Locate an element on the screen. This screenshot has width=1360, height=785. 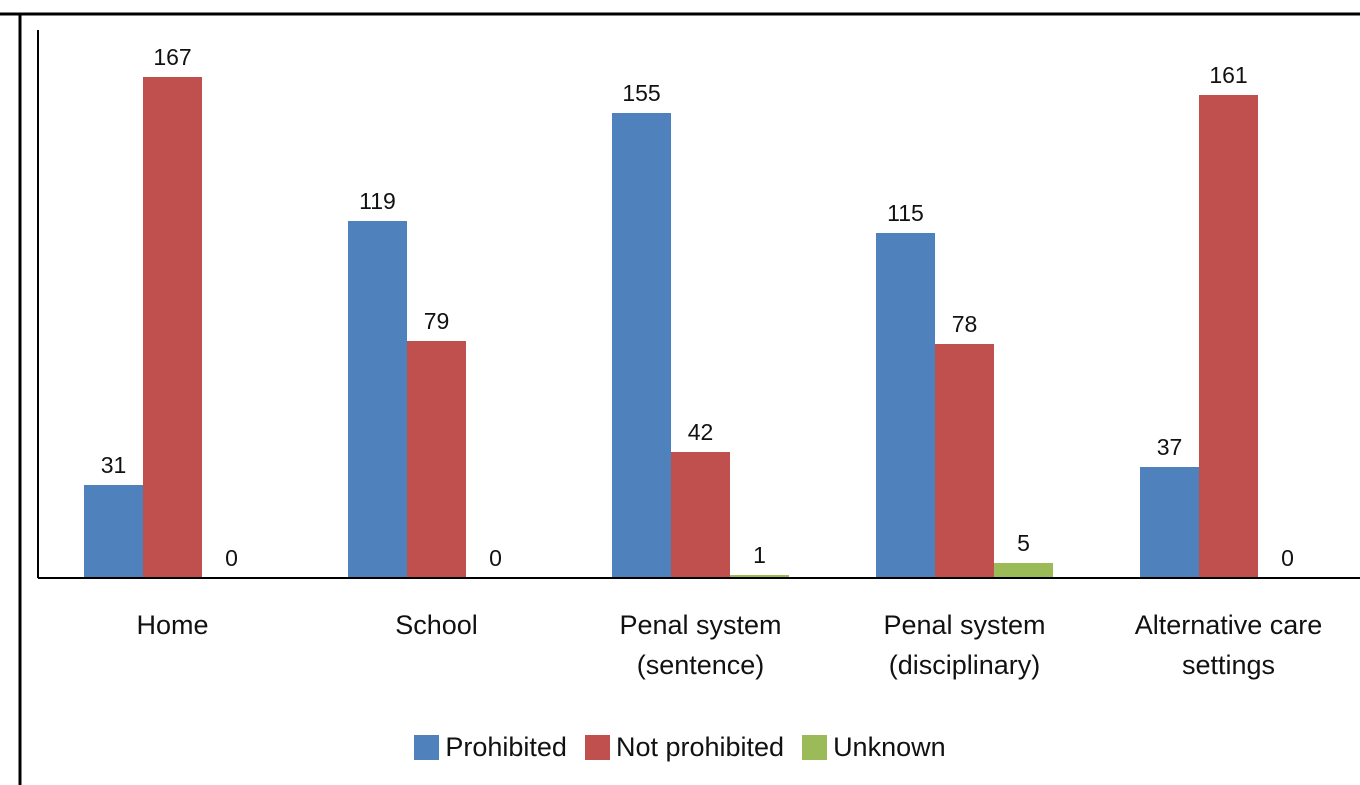
legend-label-prohibited: Prohibited is located at coordinates (506, 747).